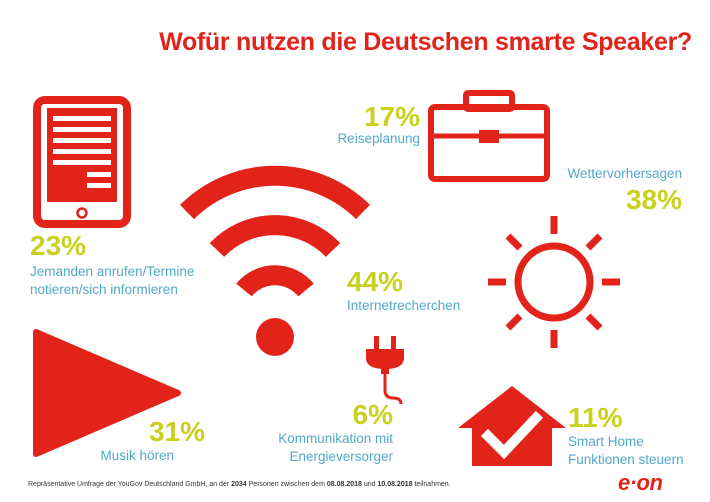 The height and width of the screenshot is (502, 710). Describe the element at coordinates (112, 271) in the screenshot. I see `category-label-calls-line1: Jemanden anrufen/Termine` at that location.